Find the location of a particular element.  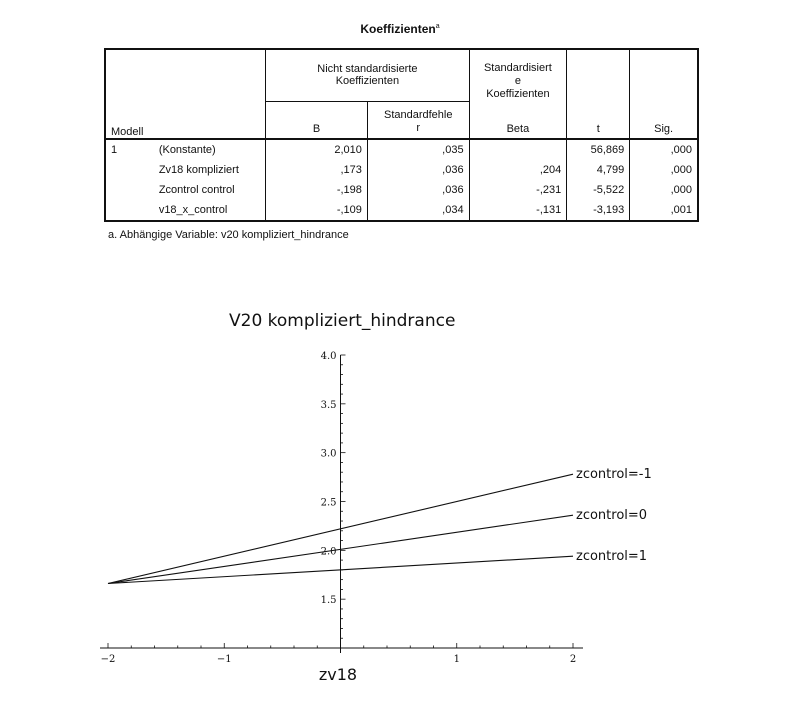

series-label: zcontrol=-1 is located at coordinates (614, 474).